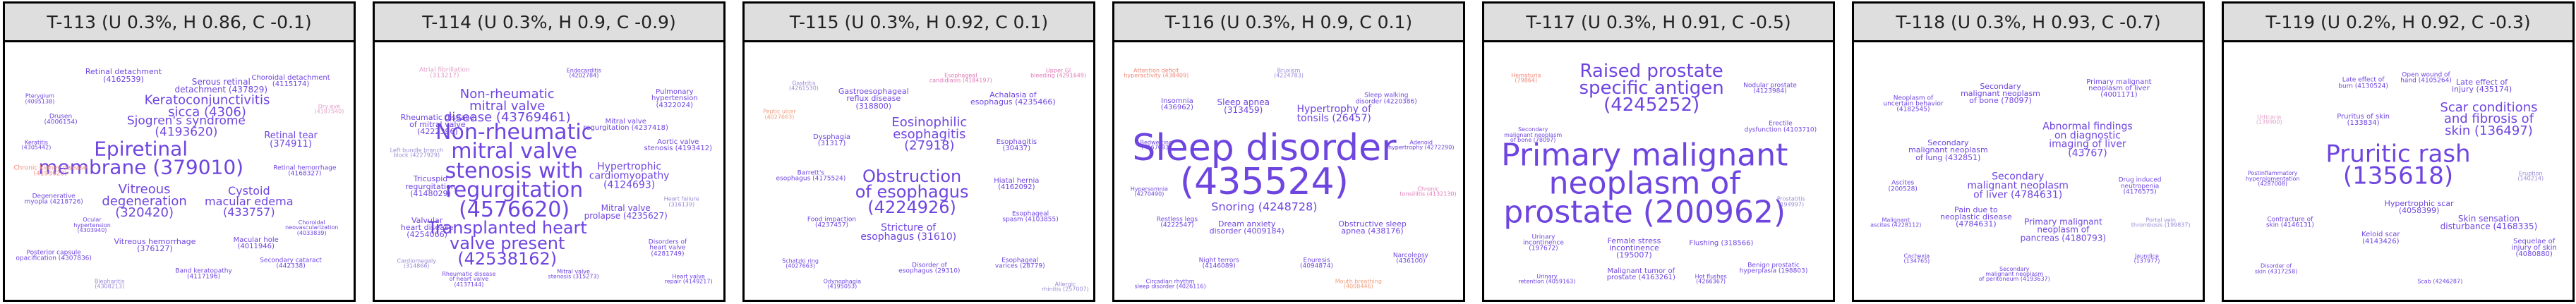 The width and height of the screenshot is (2576, 304). I want to click on word-cloud-term: Odynophagia (4195053), so click(842, 284).